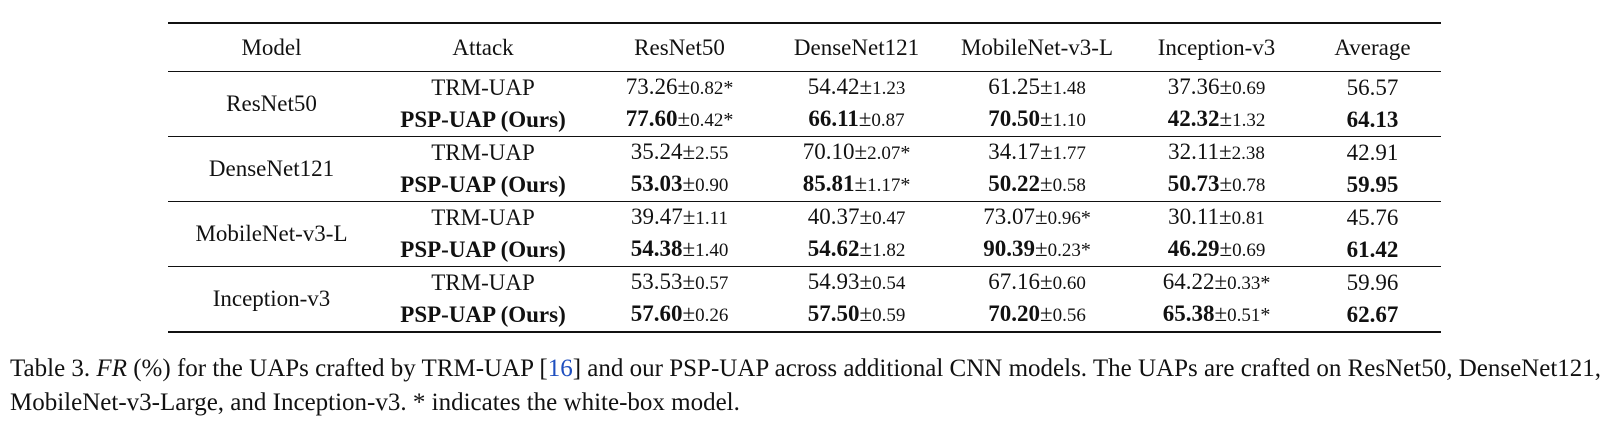 This screenshot has width=1615, height=441. I want to click on mean-value: 42.32, so click(1193, 118).